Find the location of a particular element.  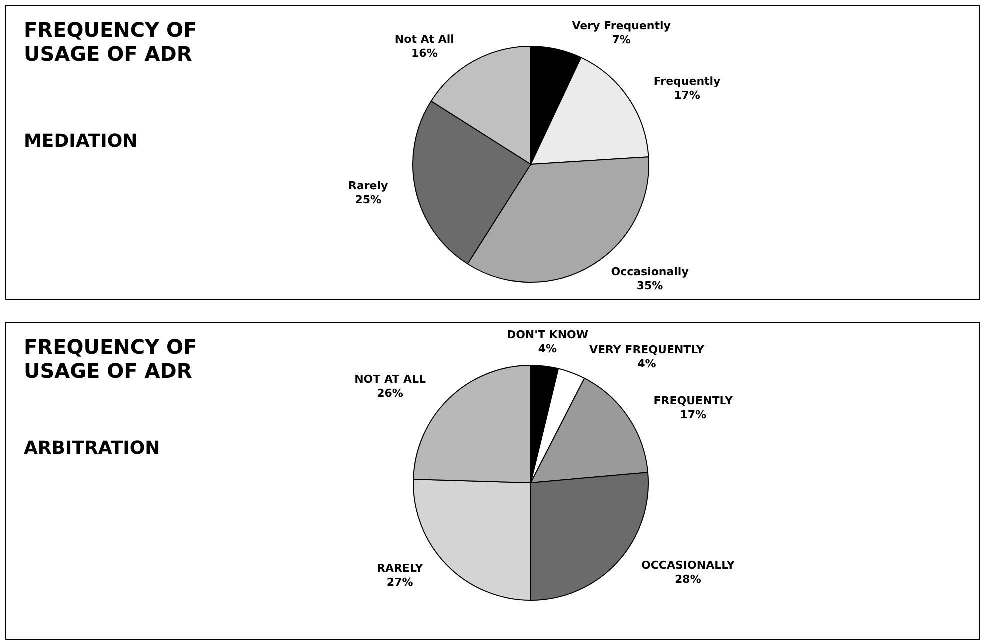

slice-label: RARELY is located at coordinates (400, 568).